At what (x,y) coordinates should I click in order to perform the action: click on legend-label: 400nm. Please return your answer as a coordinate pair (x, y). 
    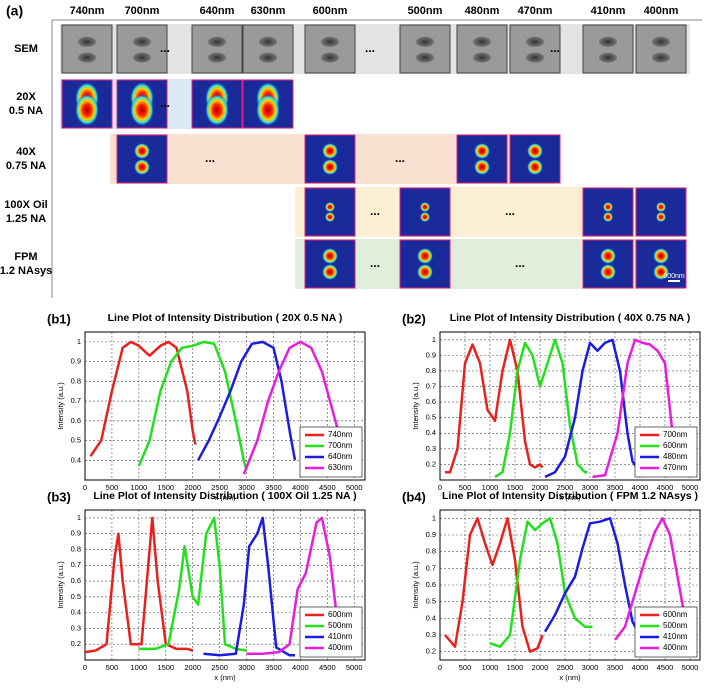
    Looking at the image, I should click on (340, 647).